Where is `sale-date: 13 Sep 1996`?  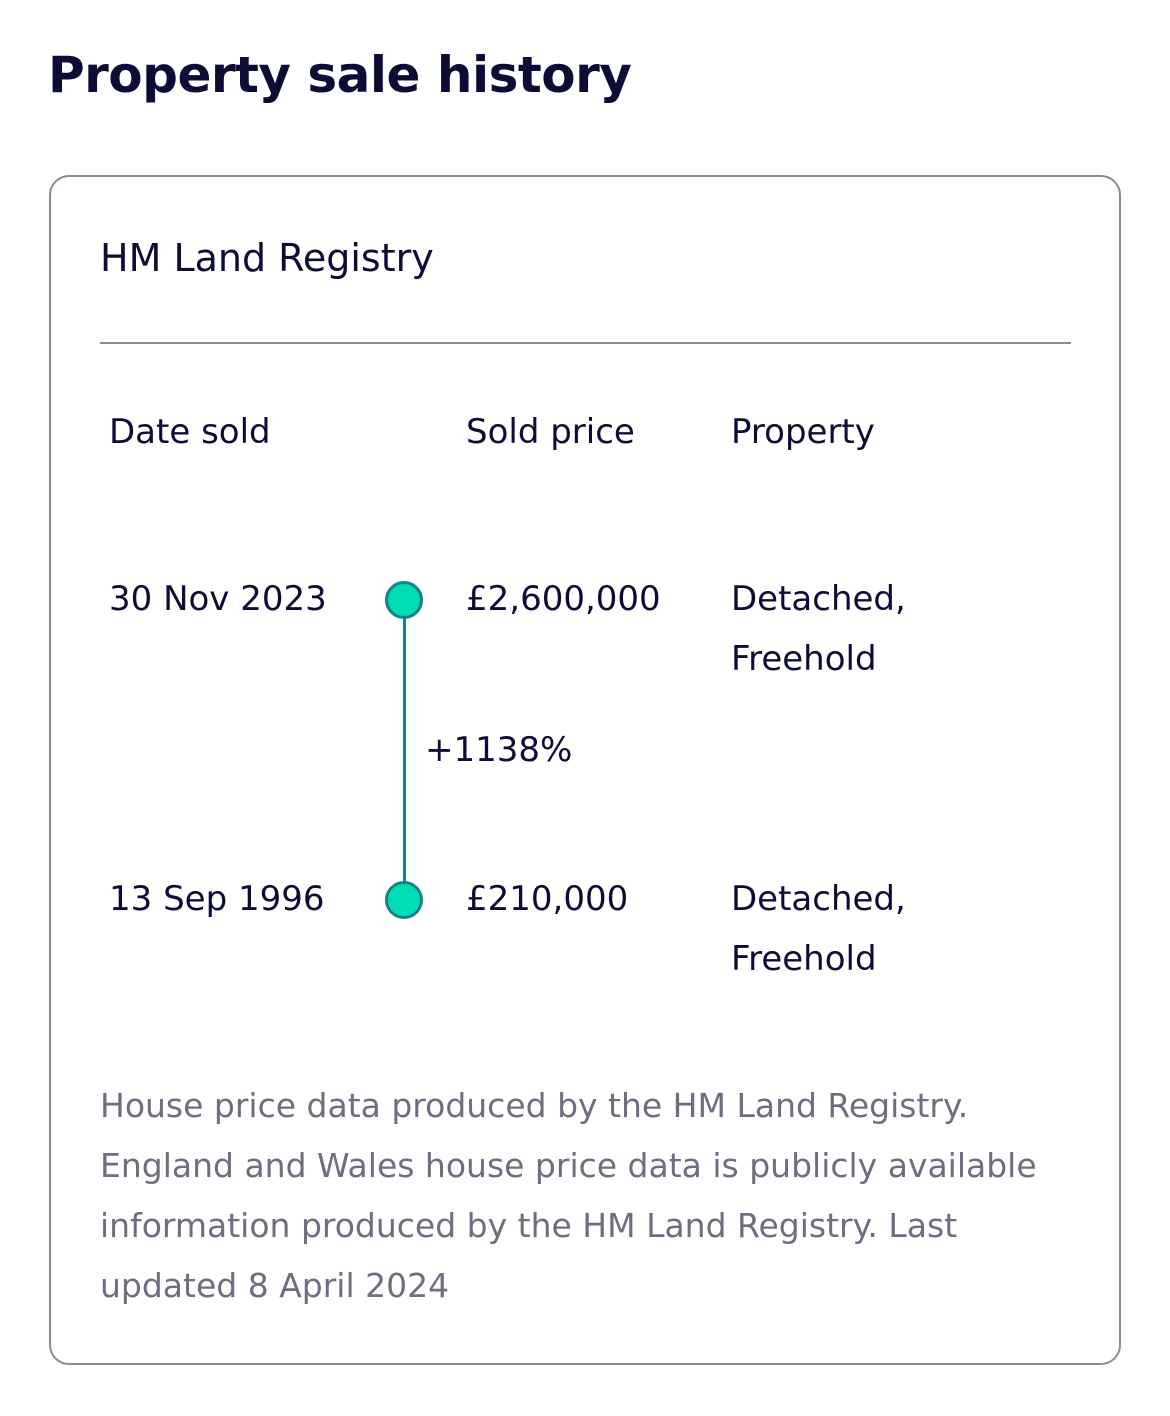 sale-date: 13 Sep 1996 is located at coordinates (217, 899).